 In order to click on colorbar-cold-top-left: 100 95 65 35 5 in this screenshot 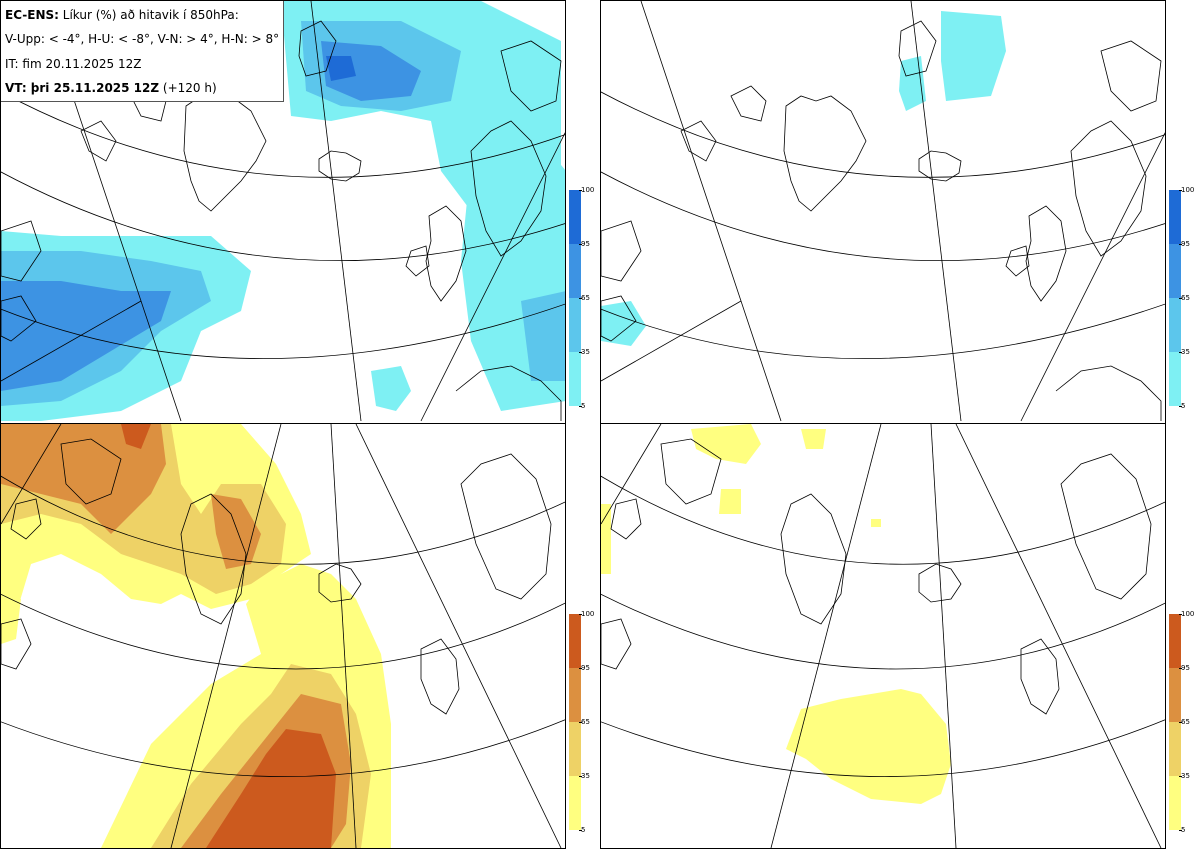, I will do `click(581, 298)`.